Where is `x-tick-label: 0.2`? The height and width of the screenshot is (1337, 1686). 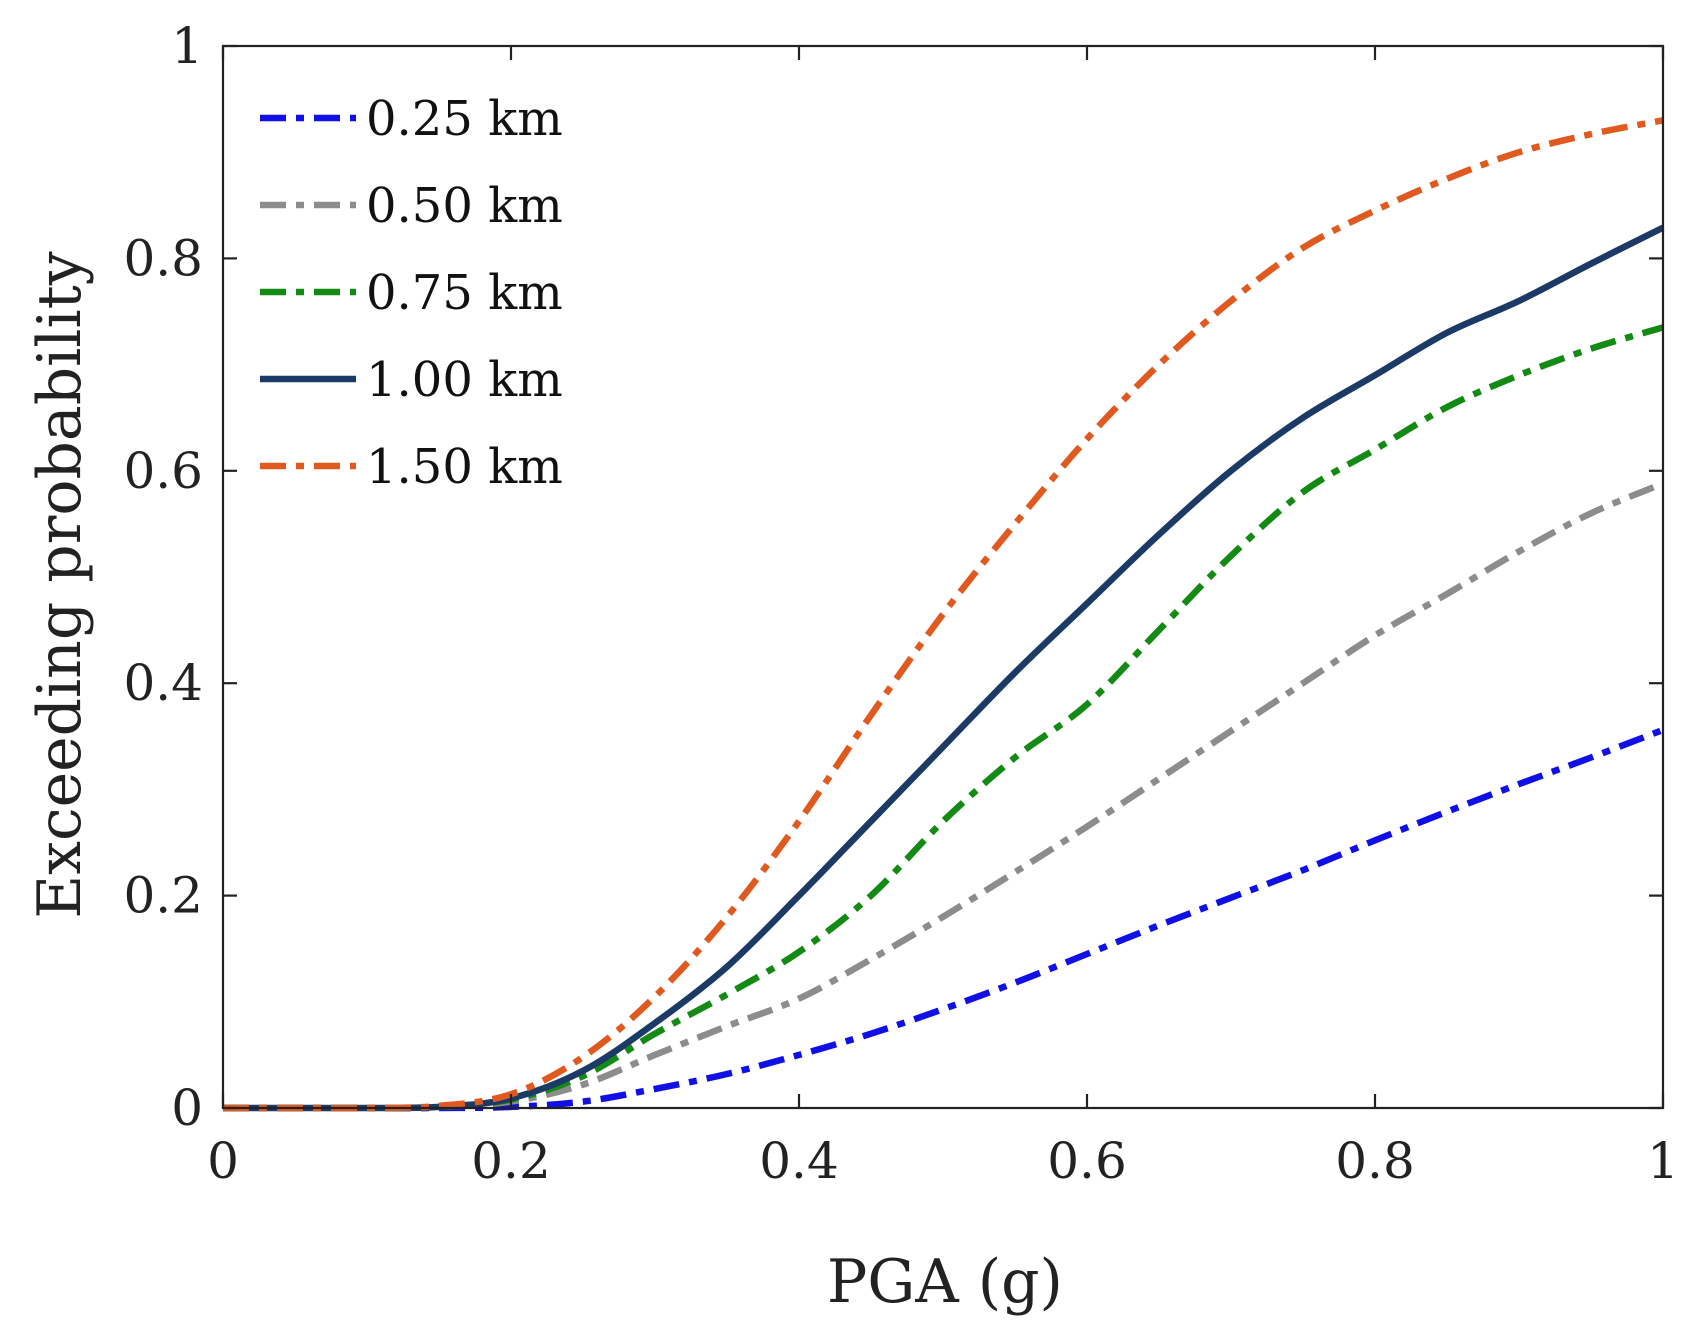
x-tick-label: 0.2 is located at coordinates (511, 1161).